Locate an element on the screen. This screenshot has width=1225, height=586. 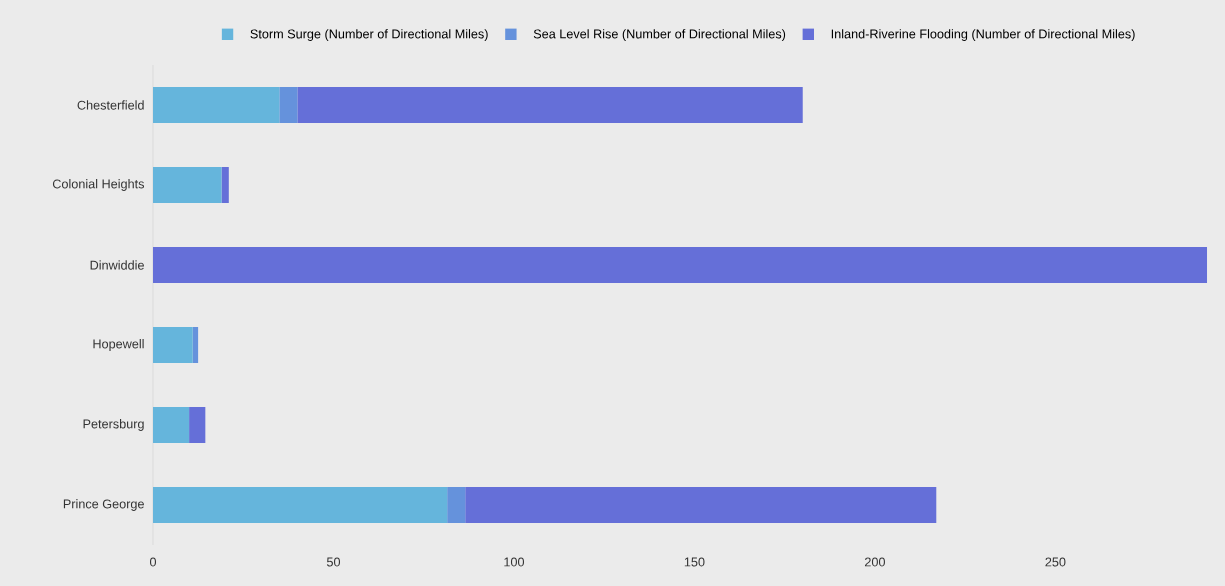
x-tick-label: 50 is located at coordinates (333, 562).